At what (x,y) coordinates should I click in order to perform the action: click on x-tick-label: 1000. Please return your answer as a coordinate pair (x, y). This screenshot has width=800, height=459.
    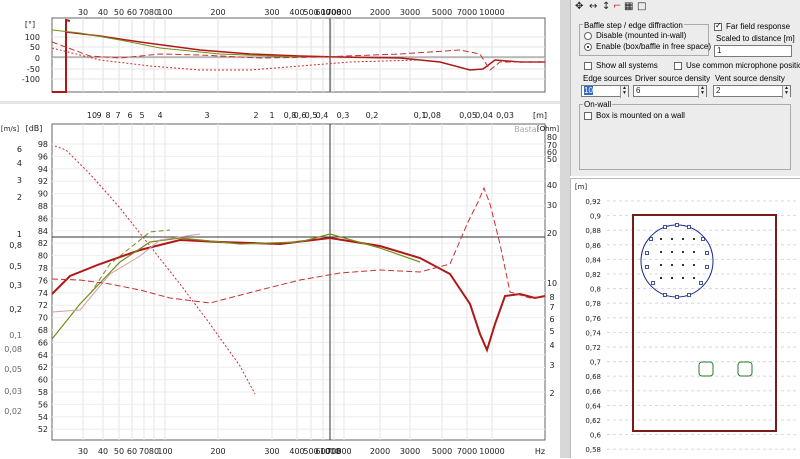
    Looking at the image, I should click on (330, 451).